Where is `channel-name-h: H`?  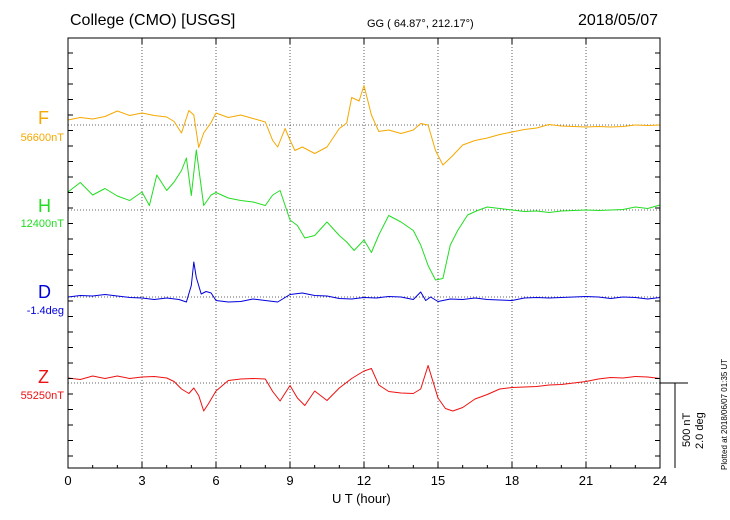 channel-name-h: H is located at coordinates (44, 206).